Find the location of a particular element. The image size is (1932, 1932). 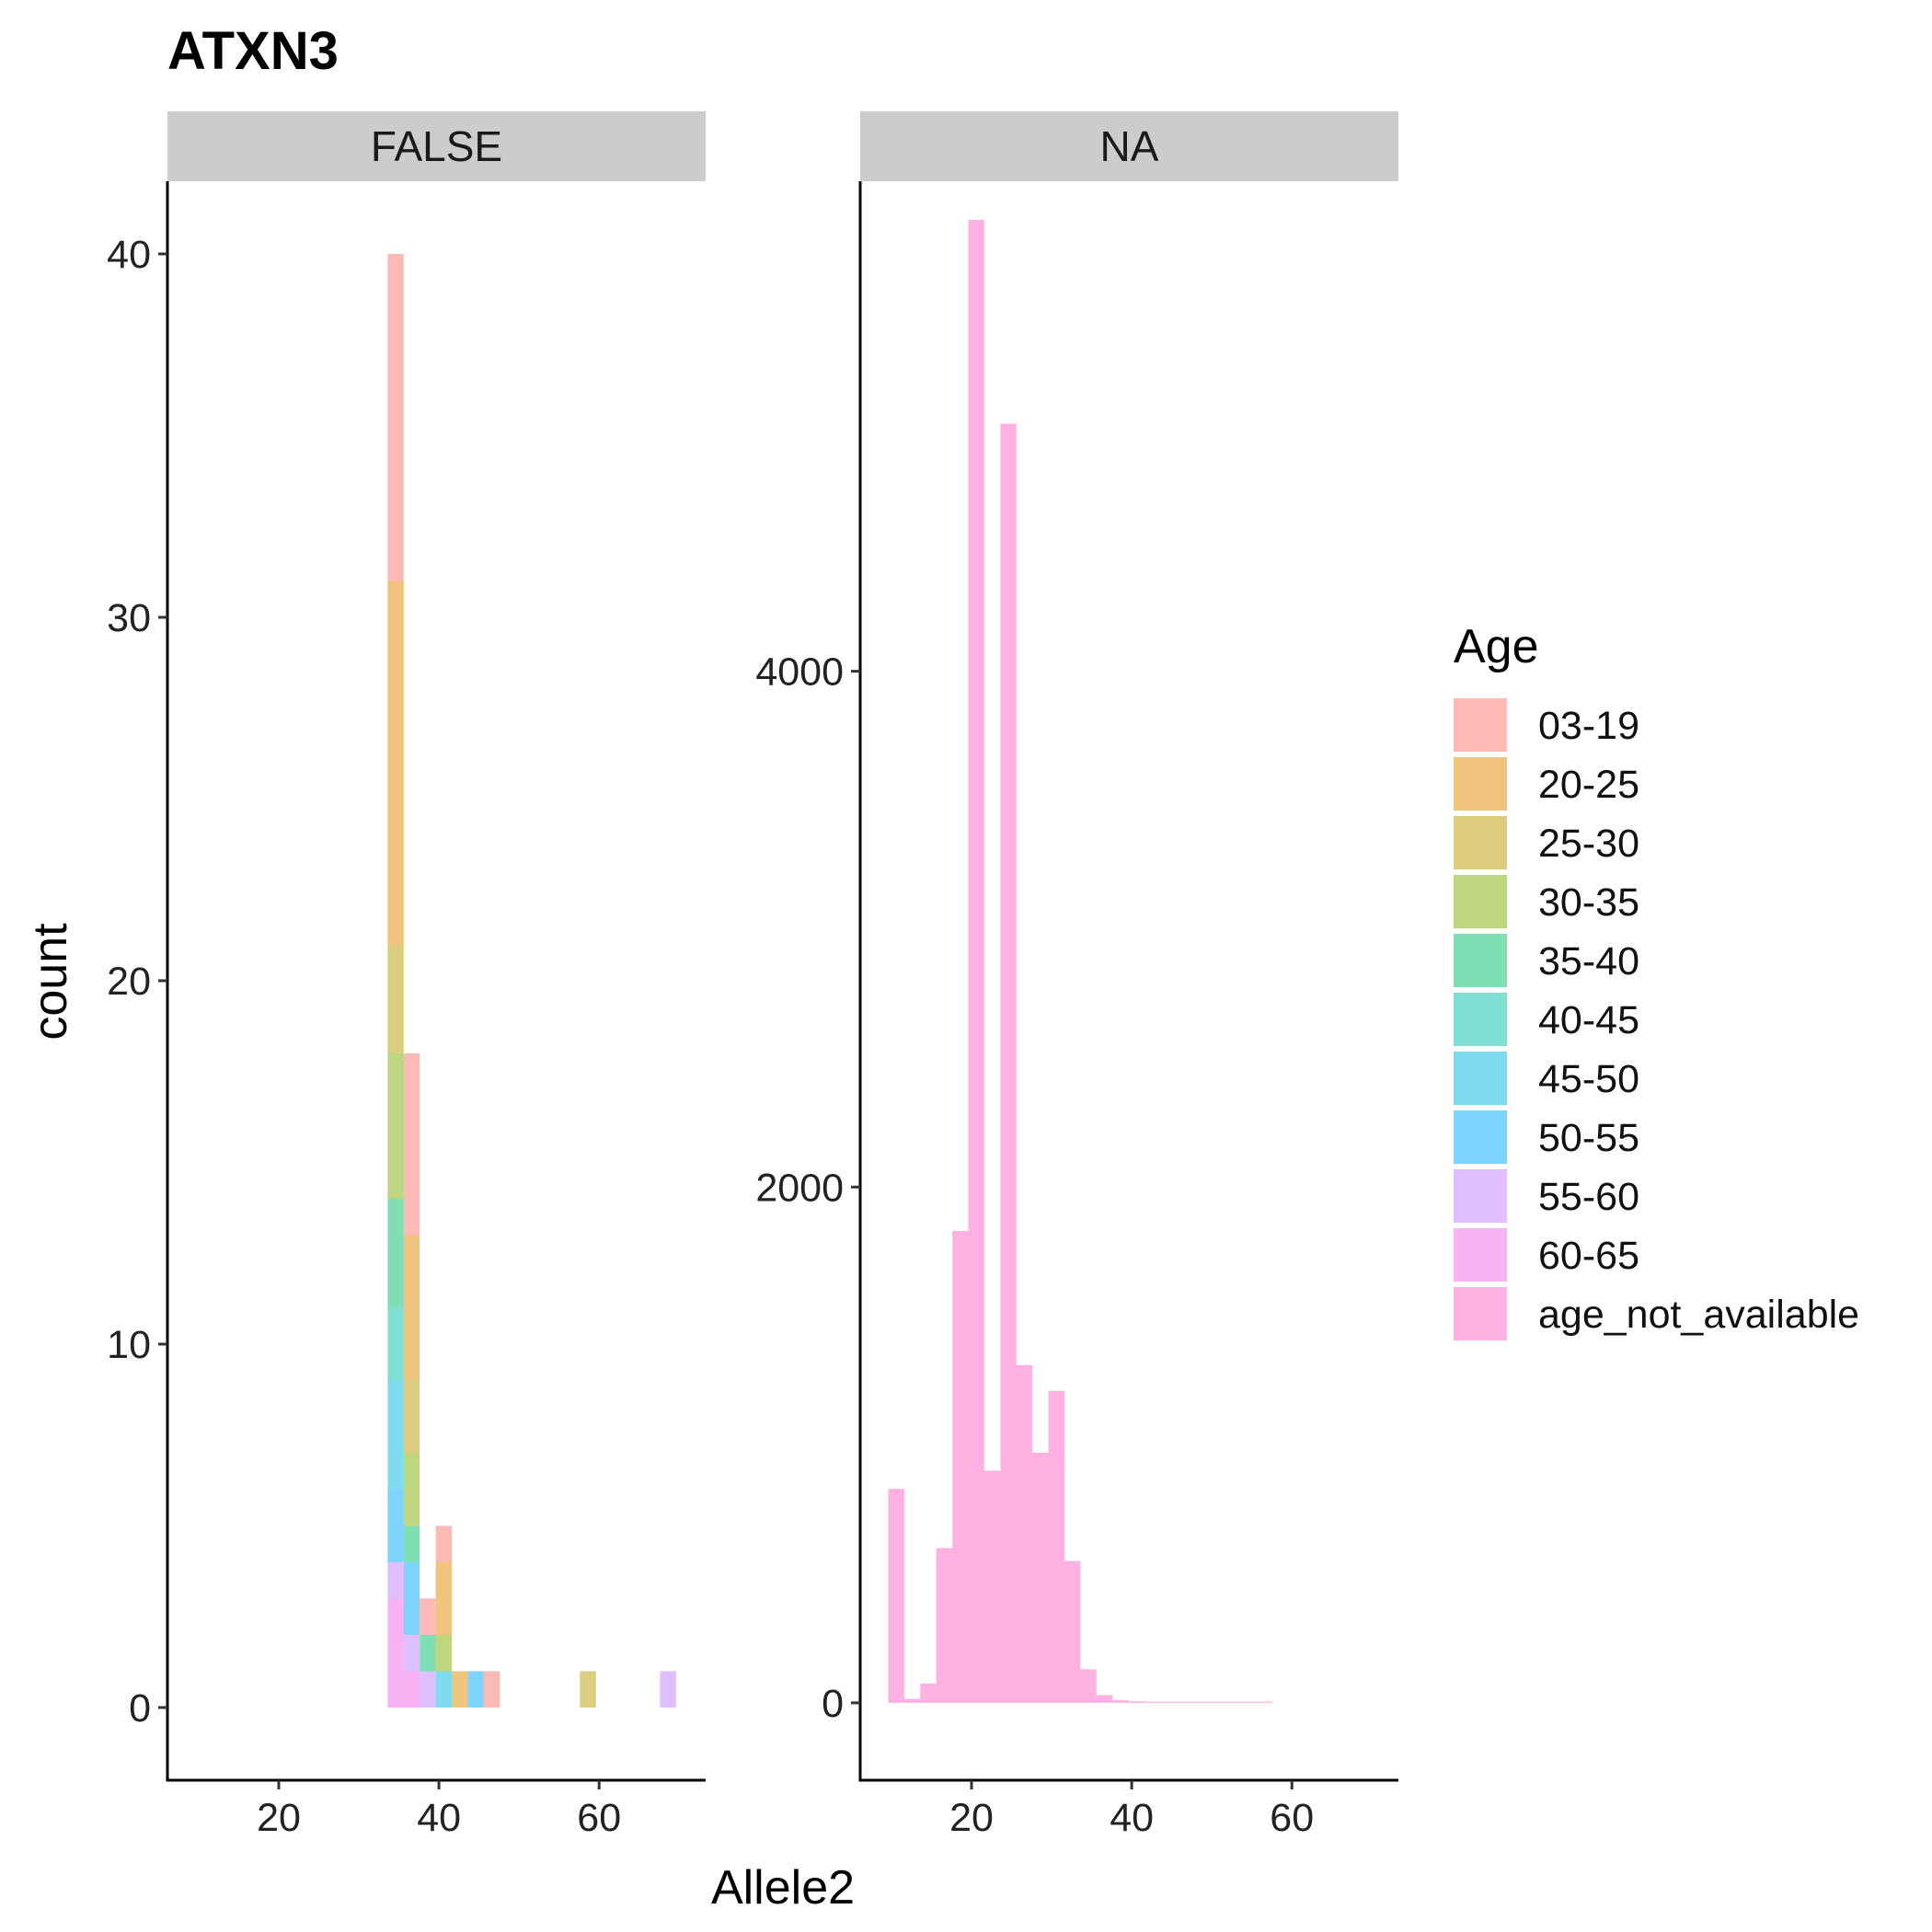

legend-item-45-50: 45-50 is located at coordinates (1546, 1078).